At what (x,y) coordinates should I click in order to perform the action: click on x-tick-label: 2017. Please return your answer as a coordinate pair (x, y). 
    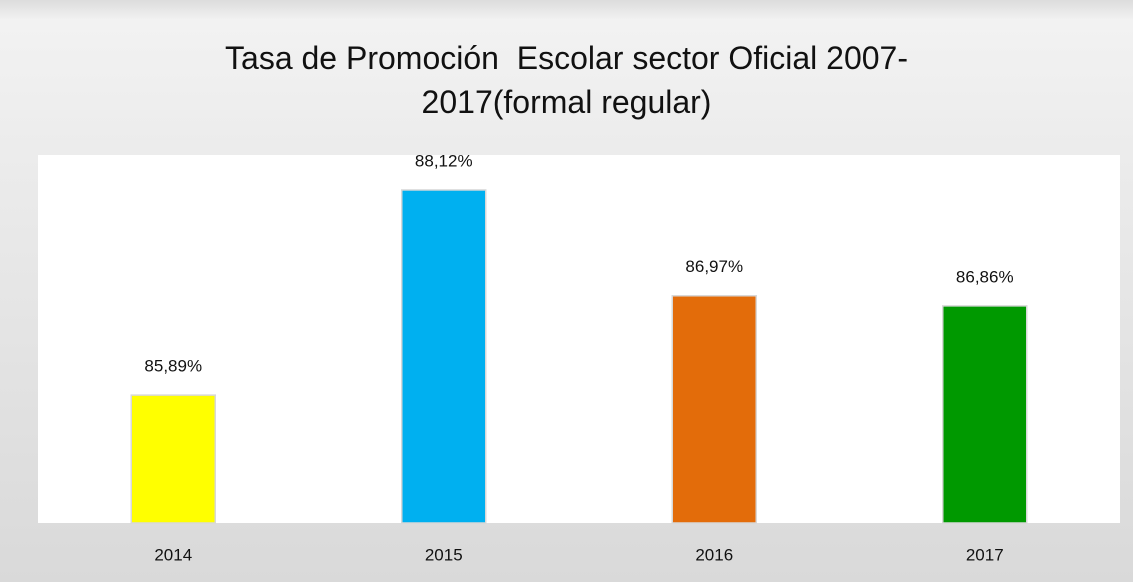
    Looking at the image, I should click on (985, 554).